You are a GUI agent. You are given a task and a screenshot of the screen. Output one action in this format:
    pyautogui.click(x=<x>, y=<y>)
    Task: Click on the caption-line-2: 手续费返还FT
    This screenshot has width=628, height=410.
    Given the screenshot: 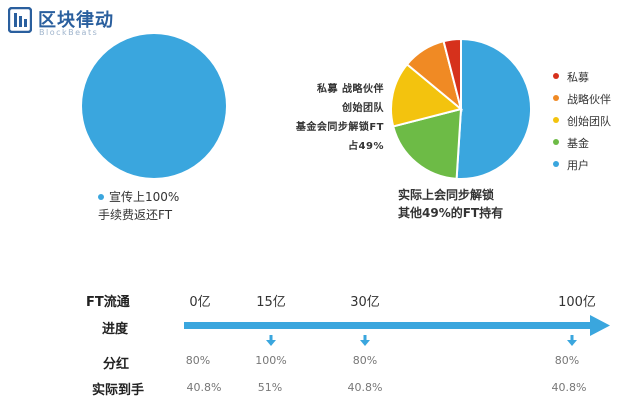 What is the action you would take?
    pyautogui.click(x=135, y=215)
    